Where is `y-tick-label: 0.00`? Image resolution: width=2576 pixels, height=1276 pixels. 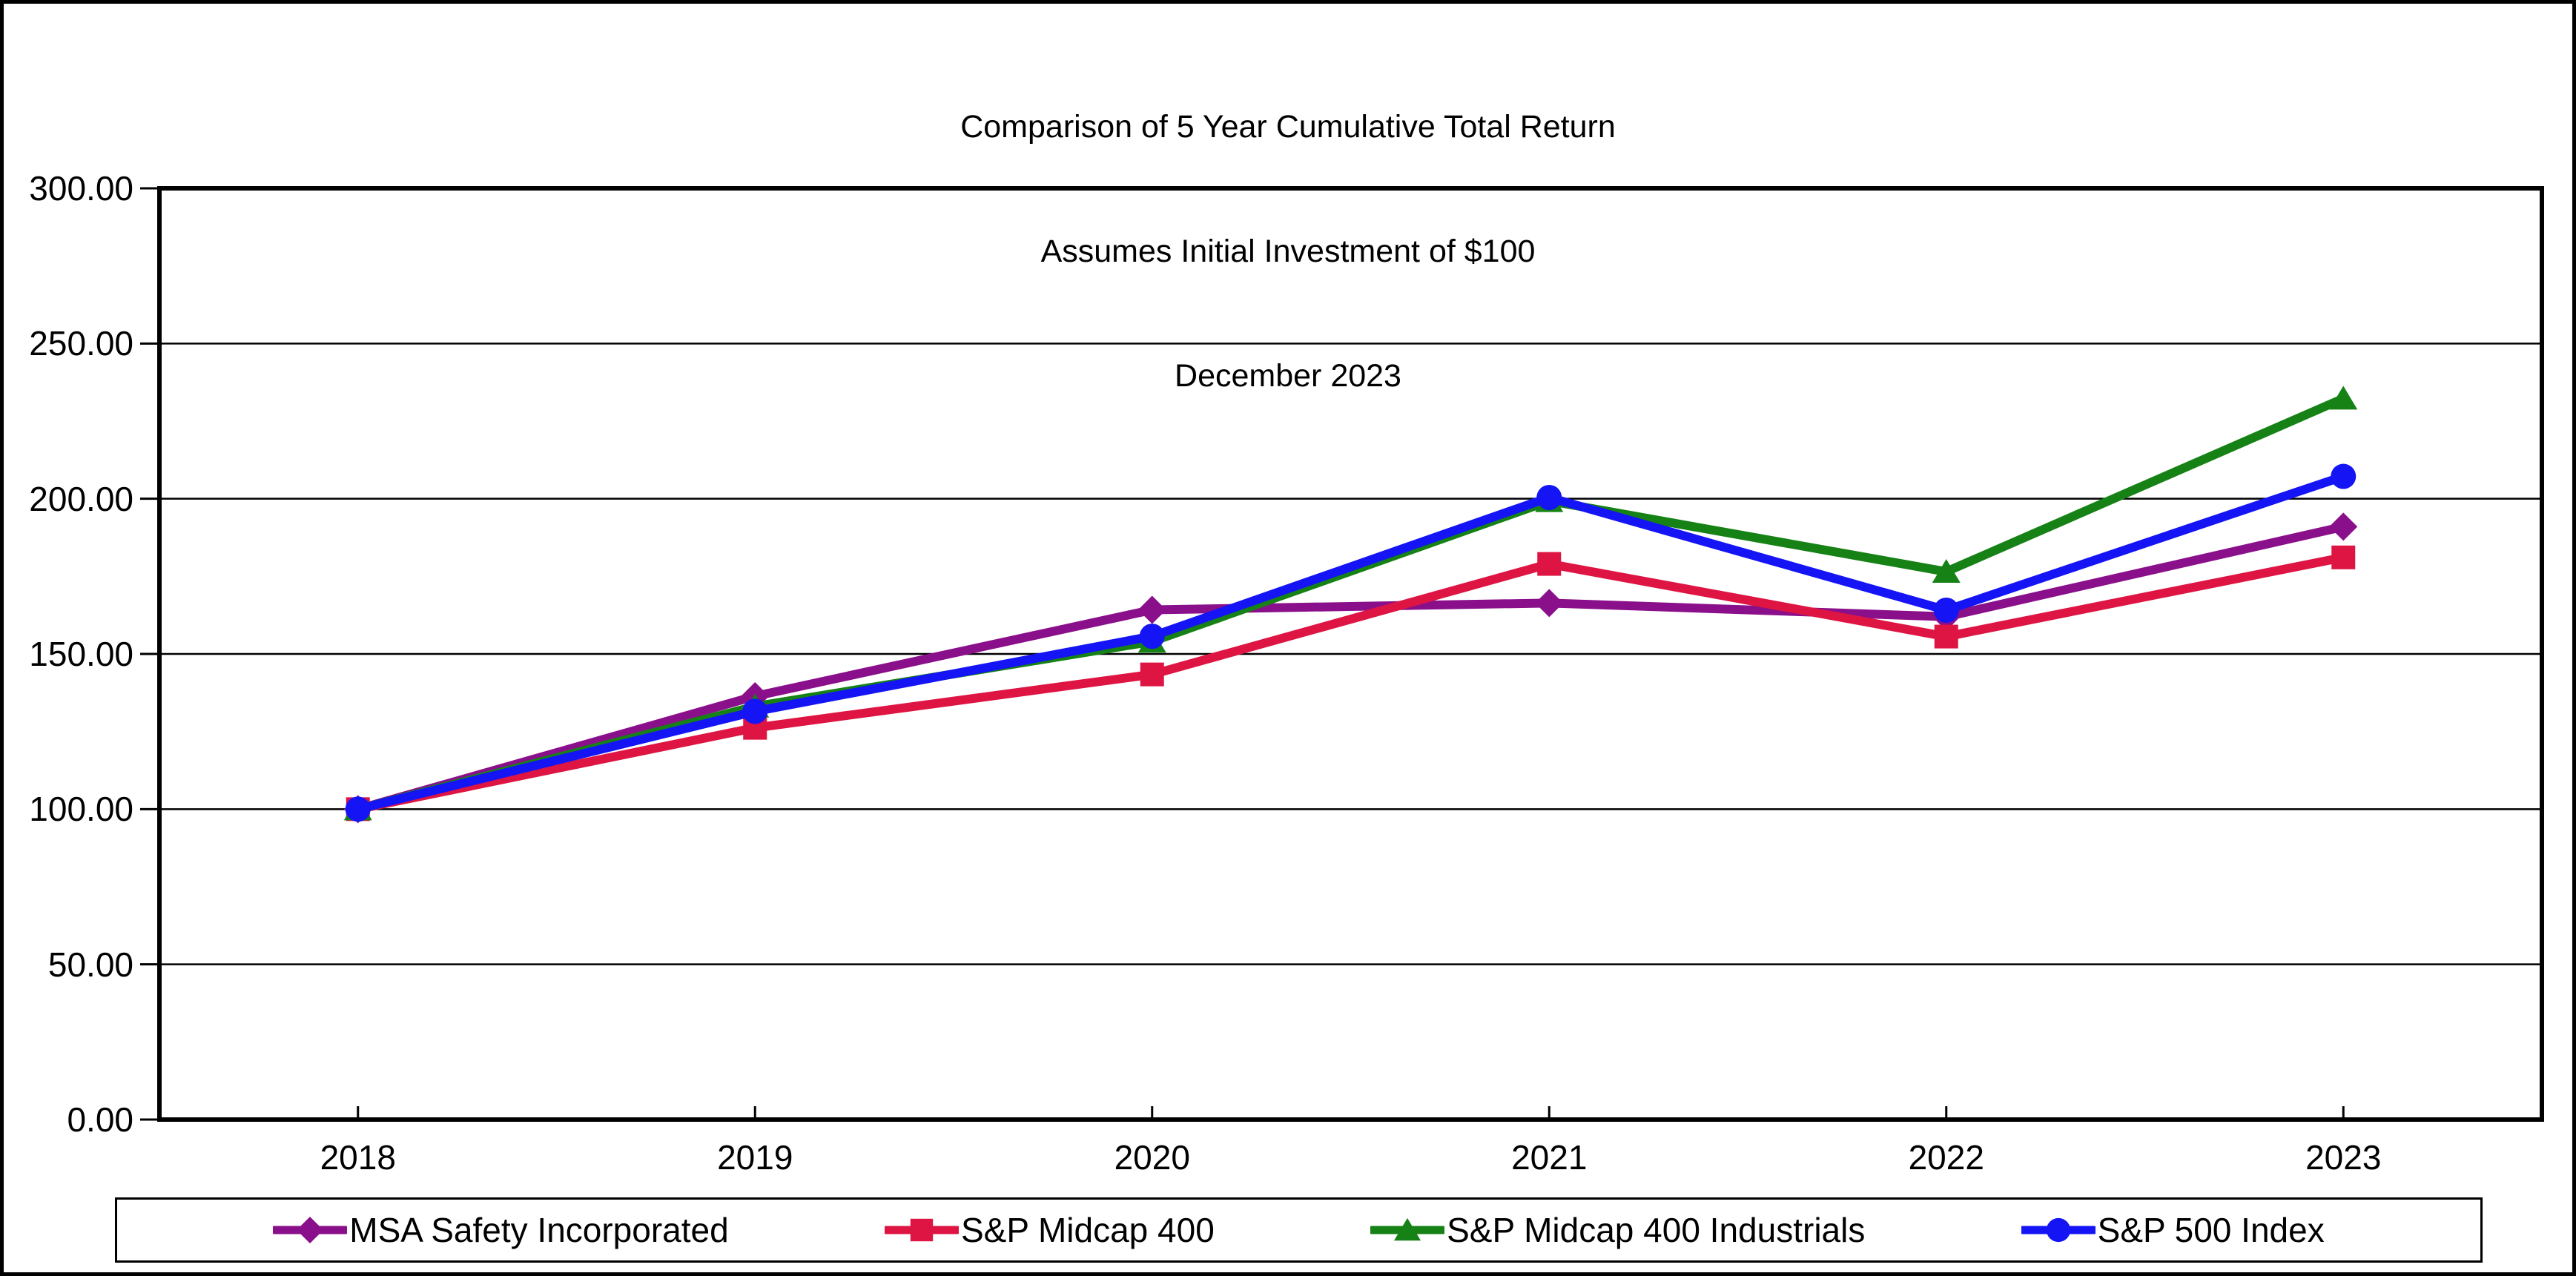 y-tick-label: 0.00 is located at coordinates (100, 1119).